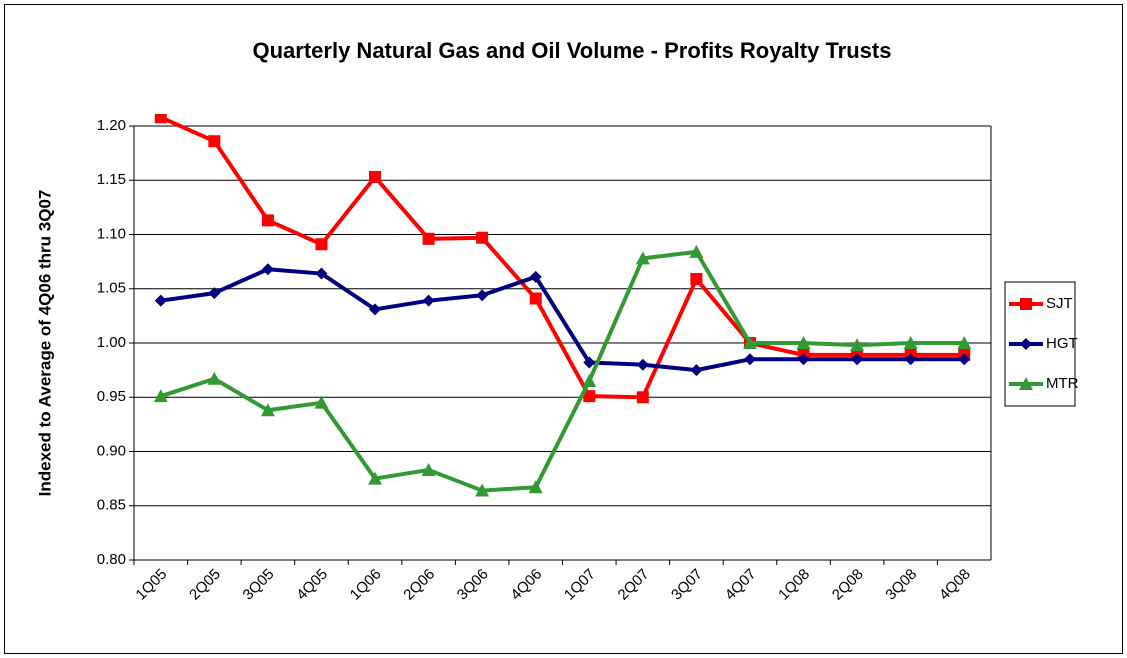 This screenshot has height=658, width=1127. Describe the element at coordinates (111, 288) in the screenshot. I see `y-tick-label: 1.05` at that location.